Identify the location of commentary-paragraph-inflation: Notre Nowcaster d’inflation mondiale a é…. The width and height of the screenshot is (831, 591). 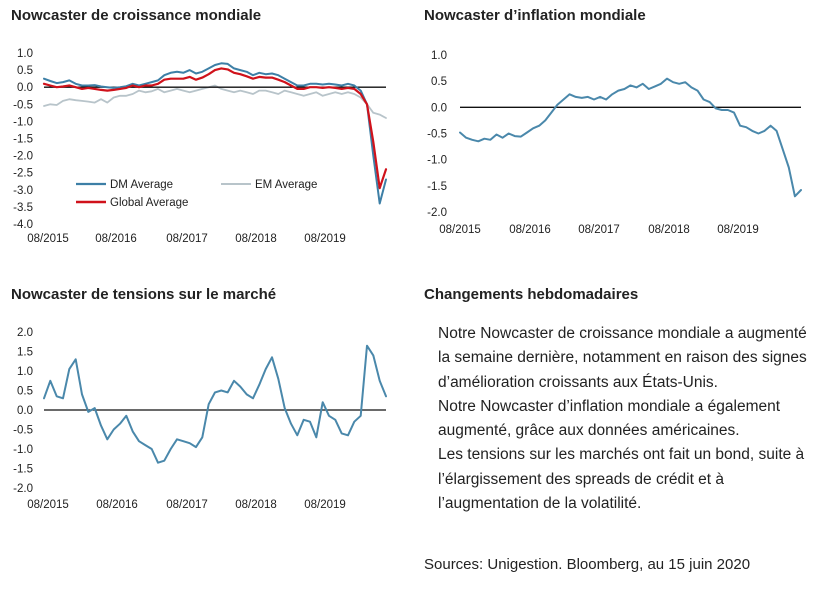
(609, 418).